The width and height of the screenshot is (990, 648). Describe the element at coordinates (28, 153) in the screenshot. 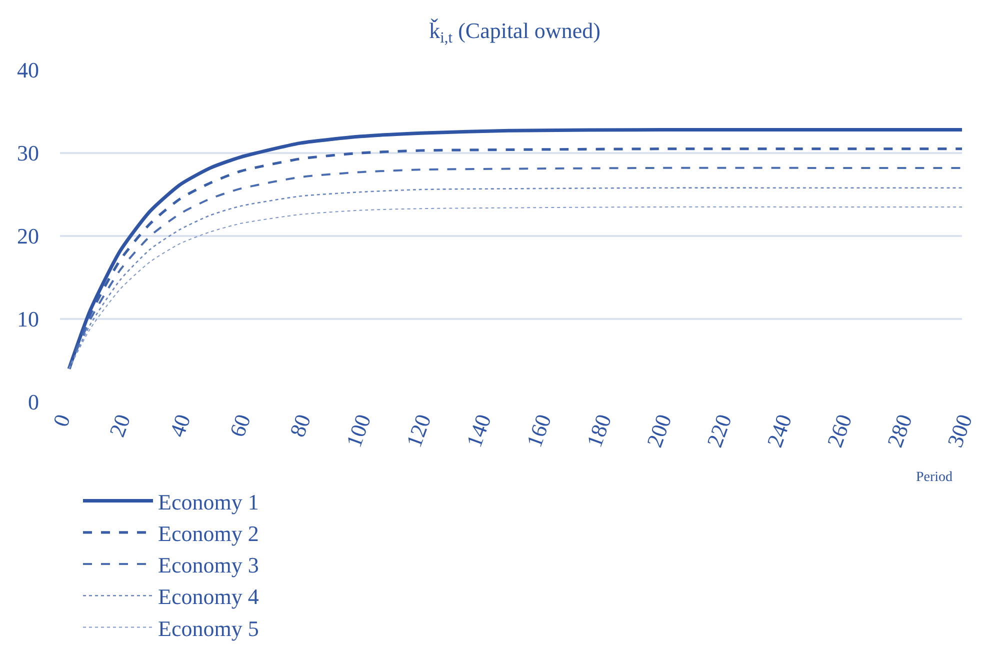

I see `y-tick-label: 30` at that location.